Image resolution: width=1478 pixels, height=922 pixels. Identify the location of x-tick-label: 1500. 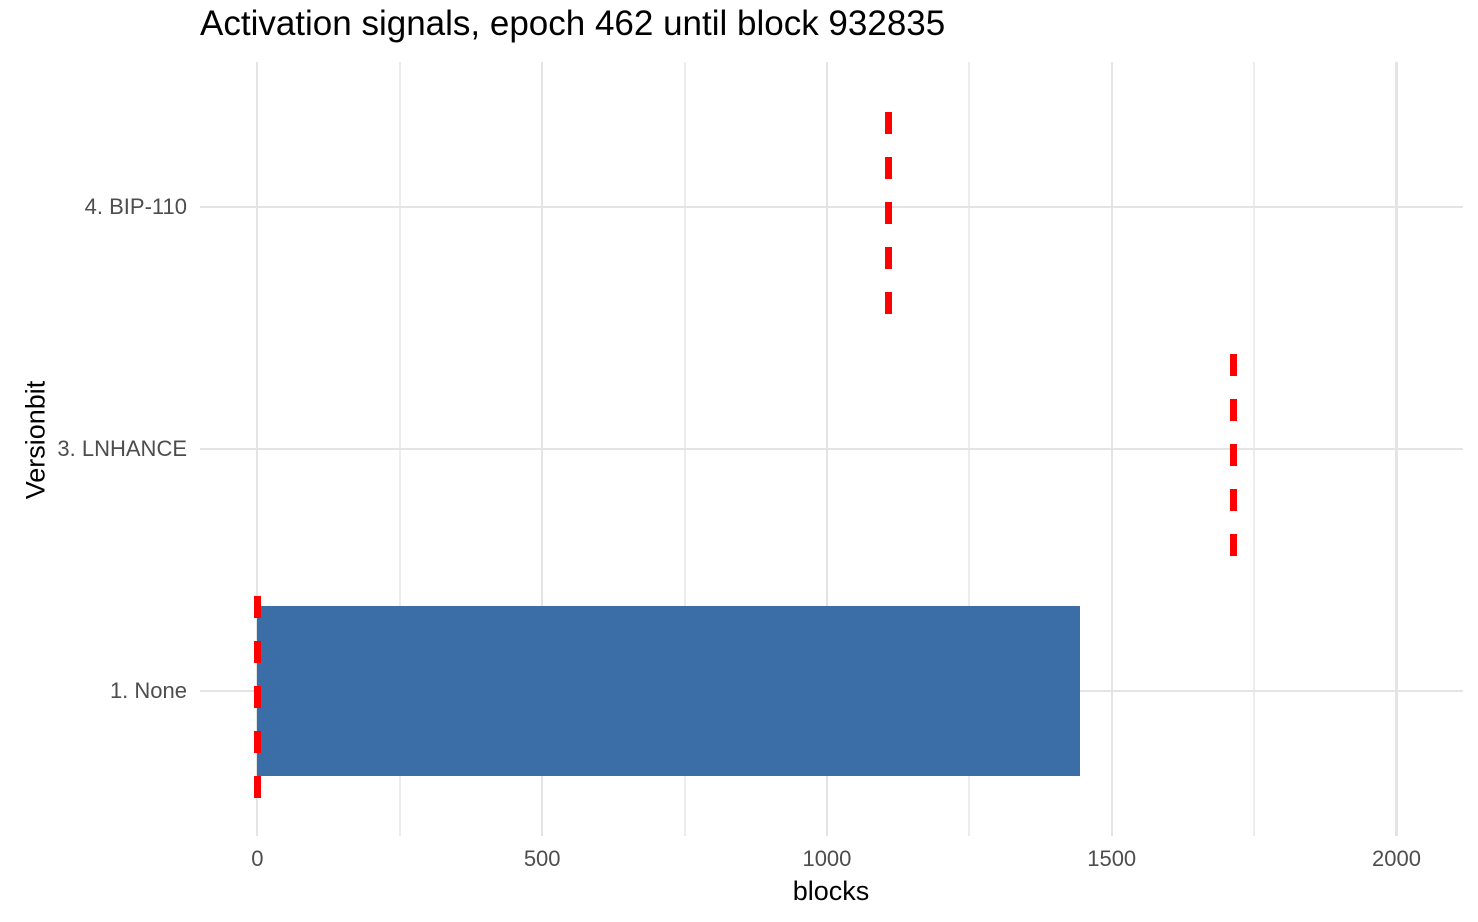
(1112, 858).